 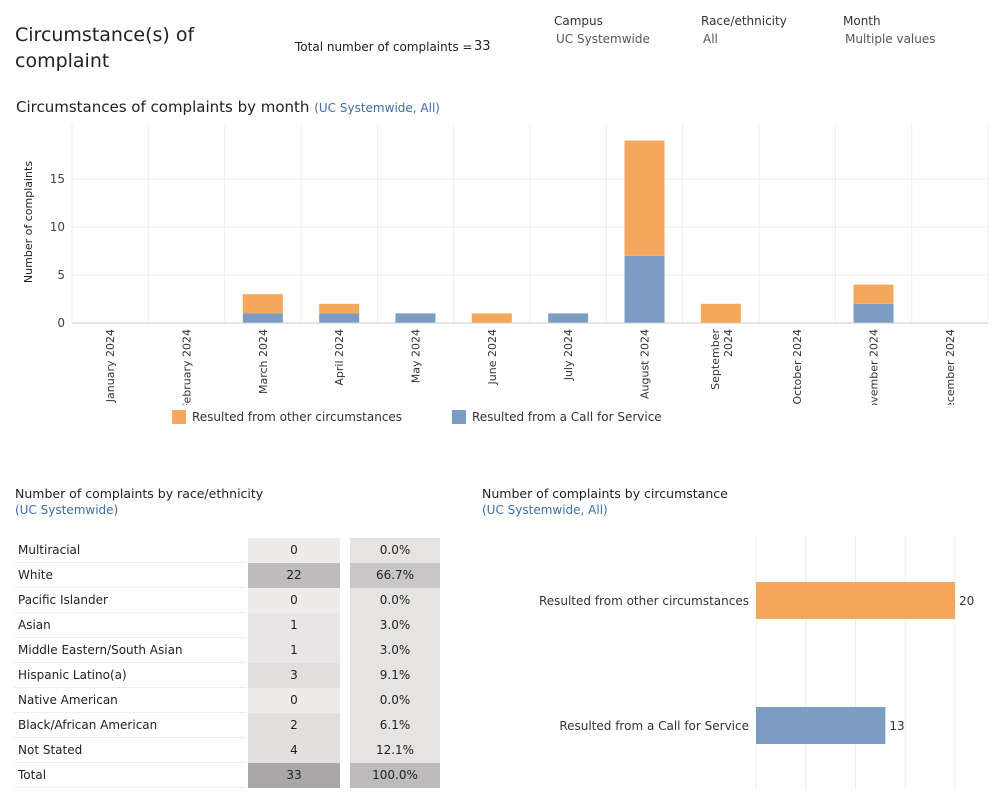 I want to click on x-tick-label-line: August 2024, so click(x=645, y=364).